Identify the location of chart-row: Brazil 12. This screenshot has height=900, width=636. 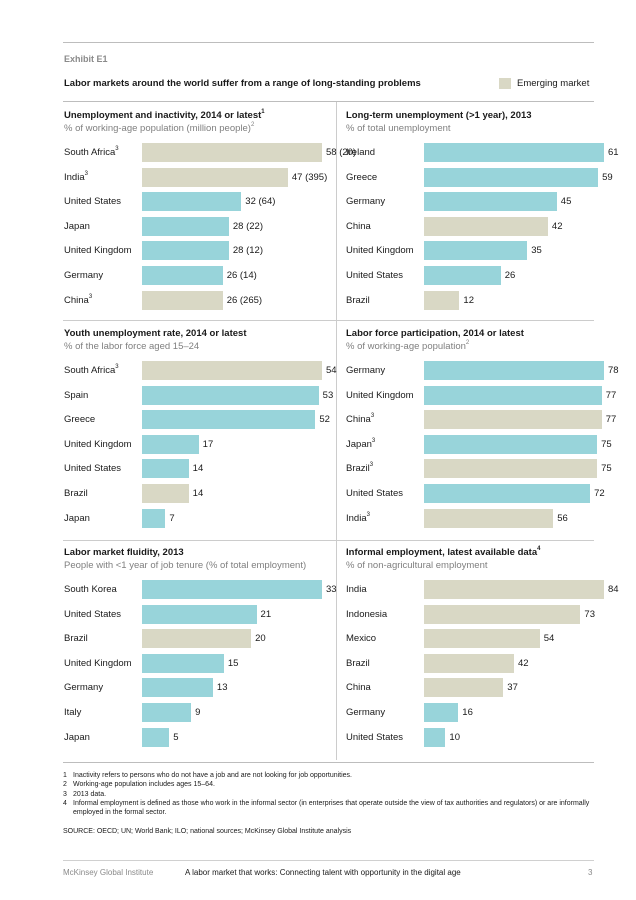
(475, 300).